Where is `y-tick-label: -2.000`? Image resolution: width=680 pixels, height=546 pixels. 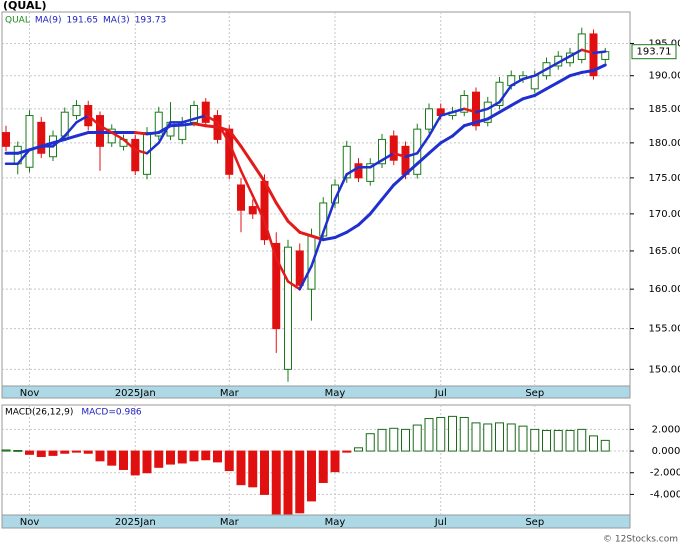 y-tick-label: -2.000 is located at coordinates (665, 473).